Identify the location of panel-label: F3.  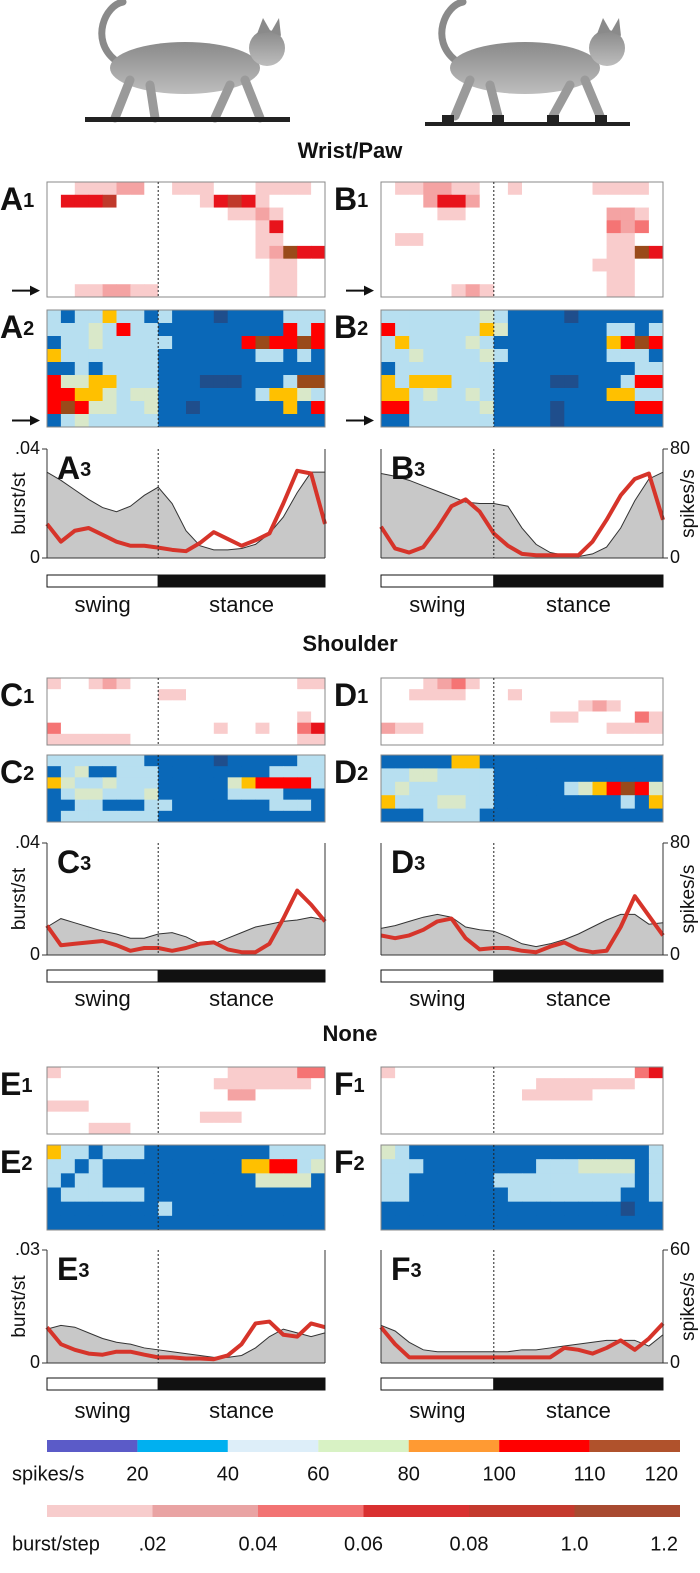
(406, 1269).